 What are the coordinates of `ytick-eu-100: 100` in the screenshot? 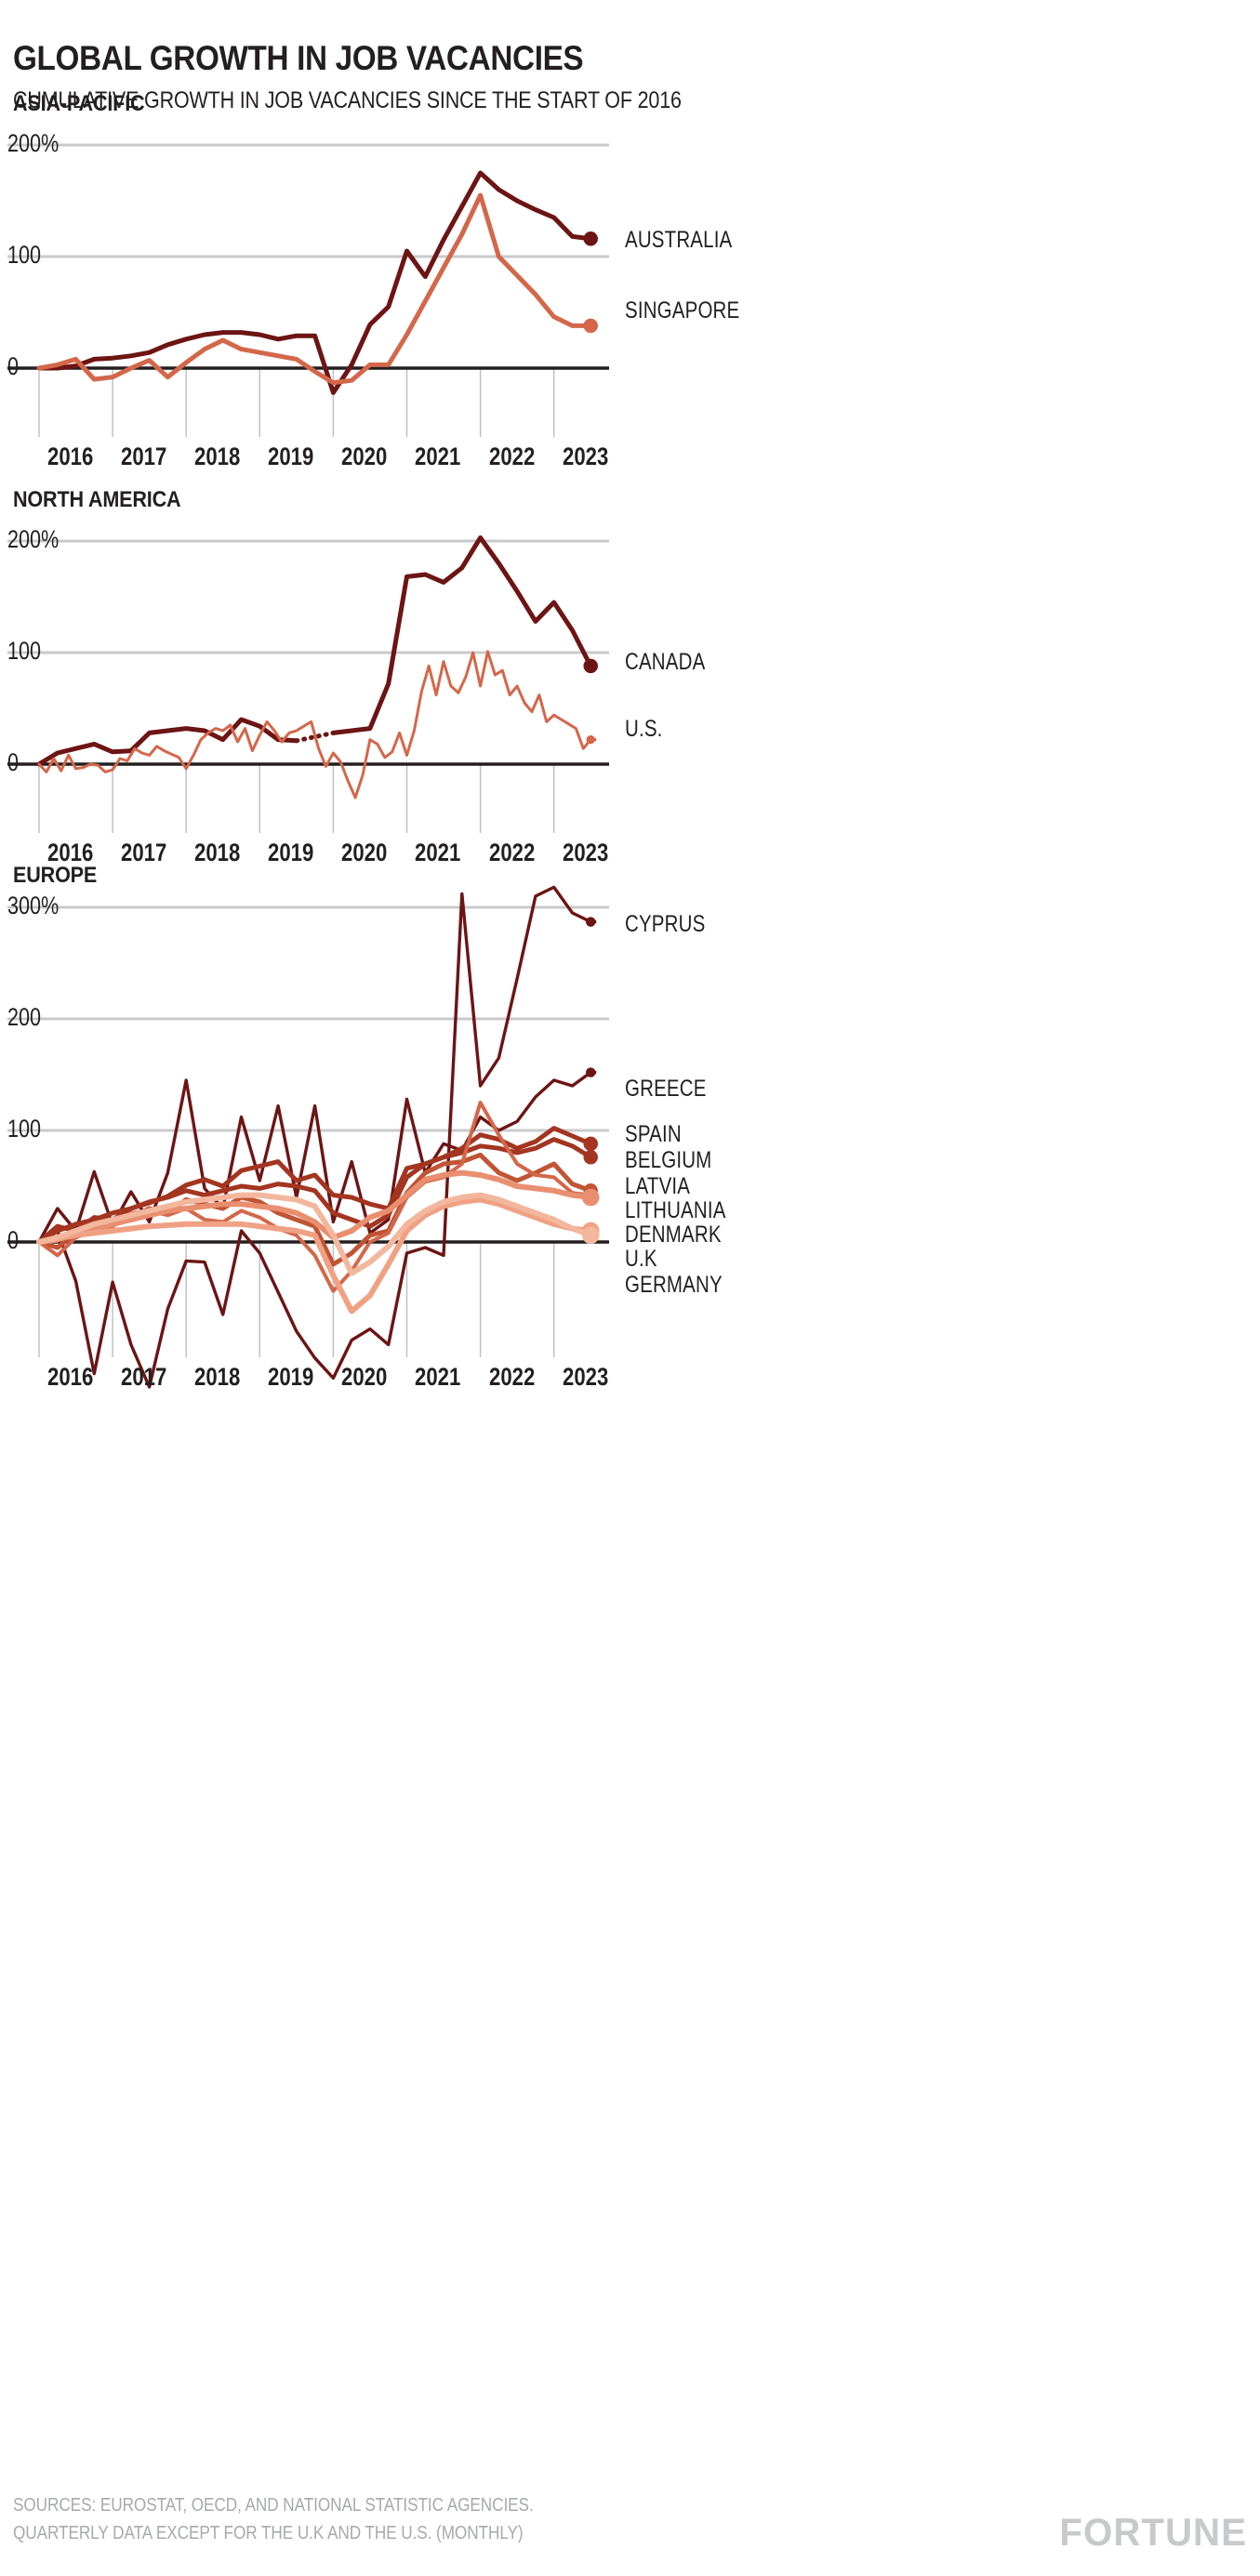 It's located at (24, 1129).